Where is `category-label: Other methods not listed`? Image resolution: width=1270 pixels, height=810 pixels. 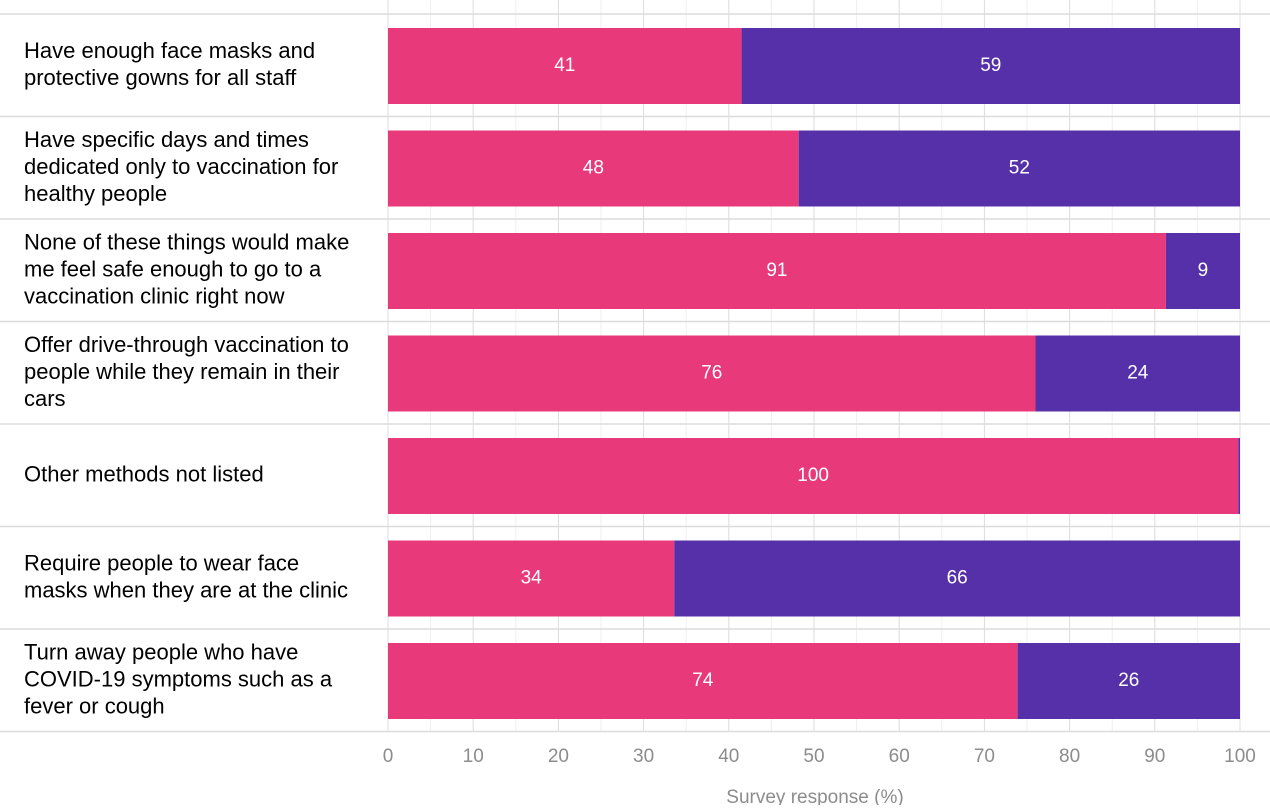 category-label: Other methods not listed is located at coordinates (144, 473).